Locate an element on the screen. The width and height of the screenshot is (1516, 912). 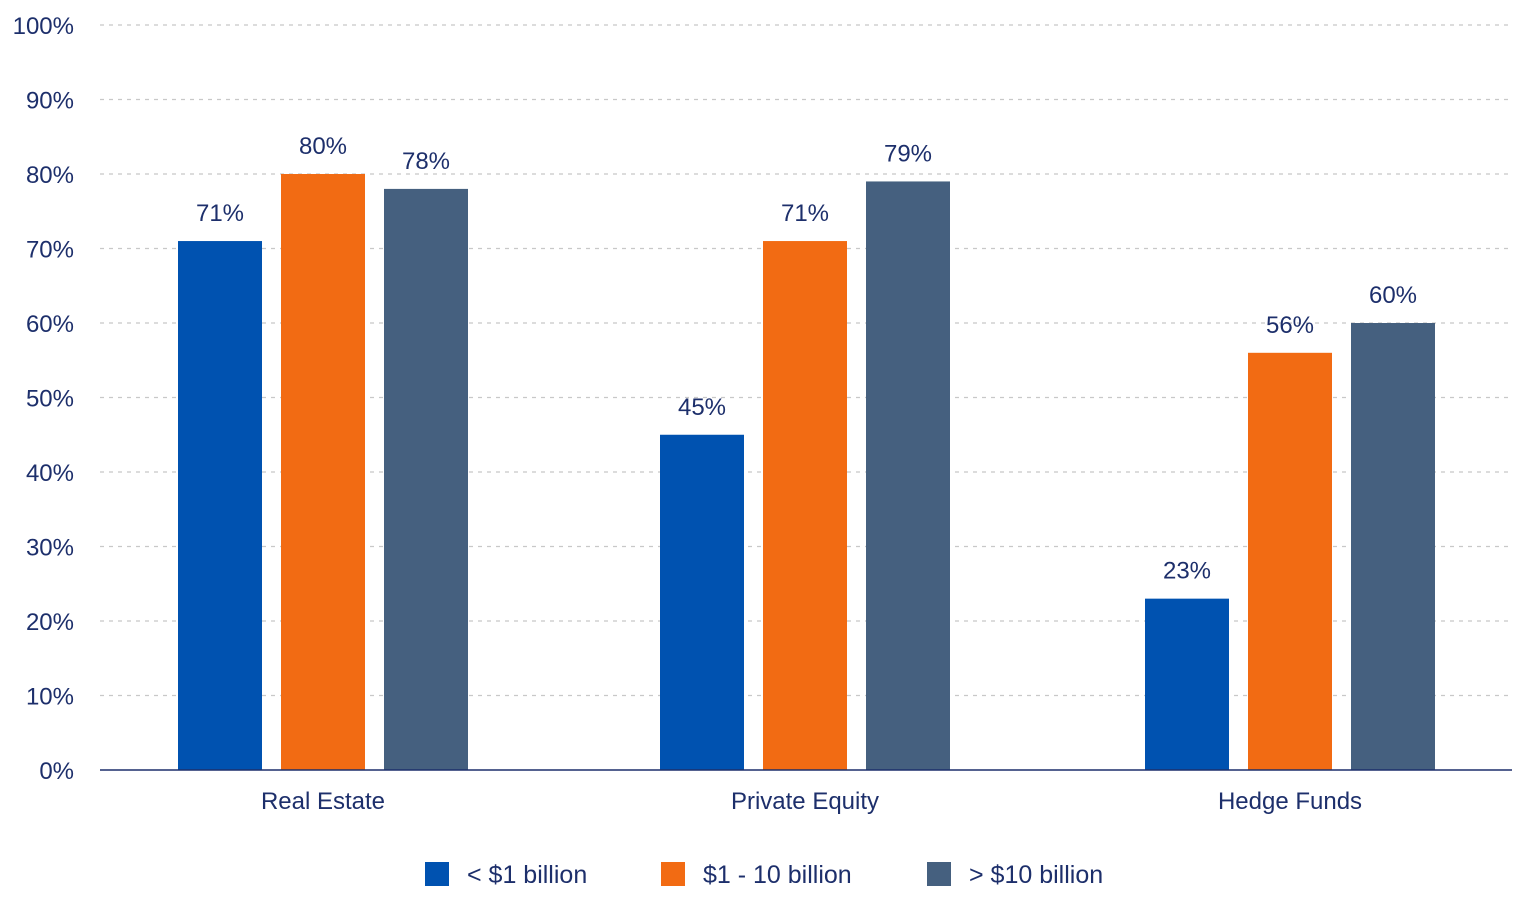
y-axis-tick-labels: 0% 10% 20% 30% 40% 50% 60% 70% 80% 90% 100% is located at coordinates (43, 399).